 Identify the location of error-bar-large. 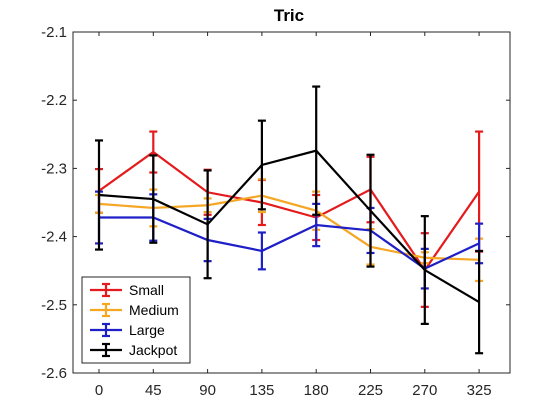
(261, 251).